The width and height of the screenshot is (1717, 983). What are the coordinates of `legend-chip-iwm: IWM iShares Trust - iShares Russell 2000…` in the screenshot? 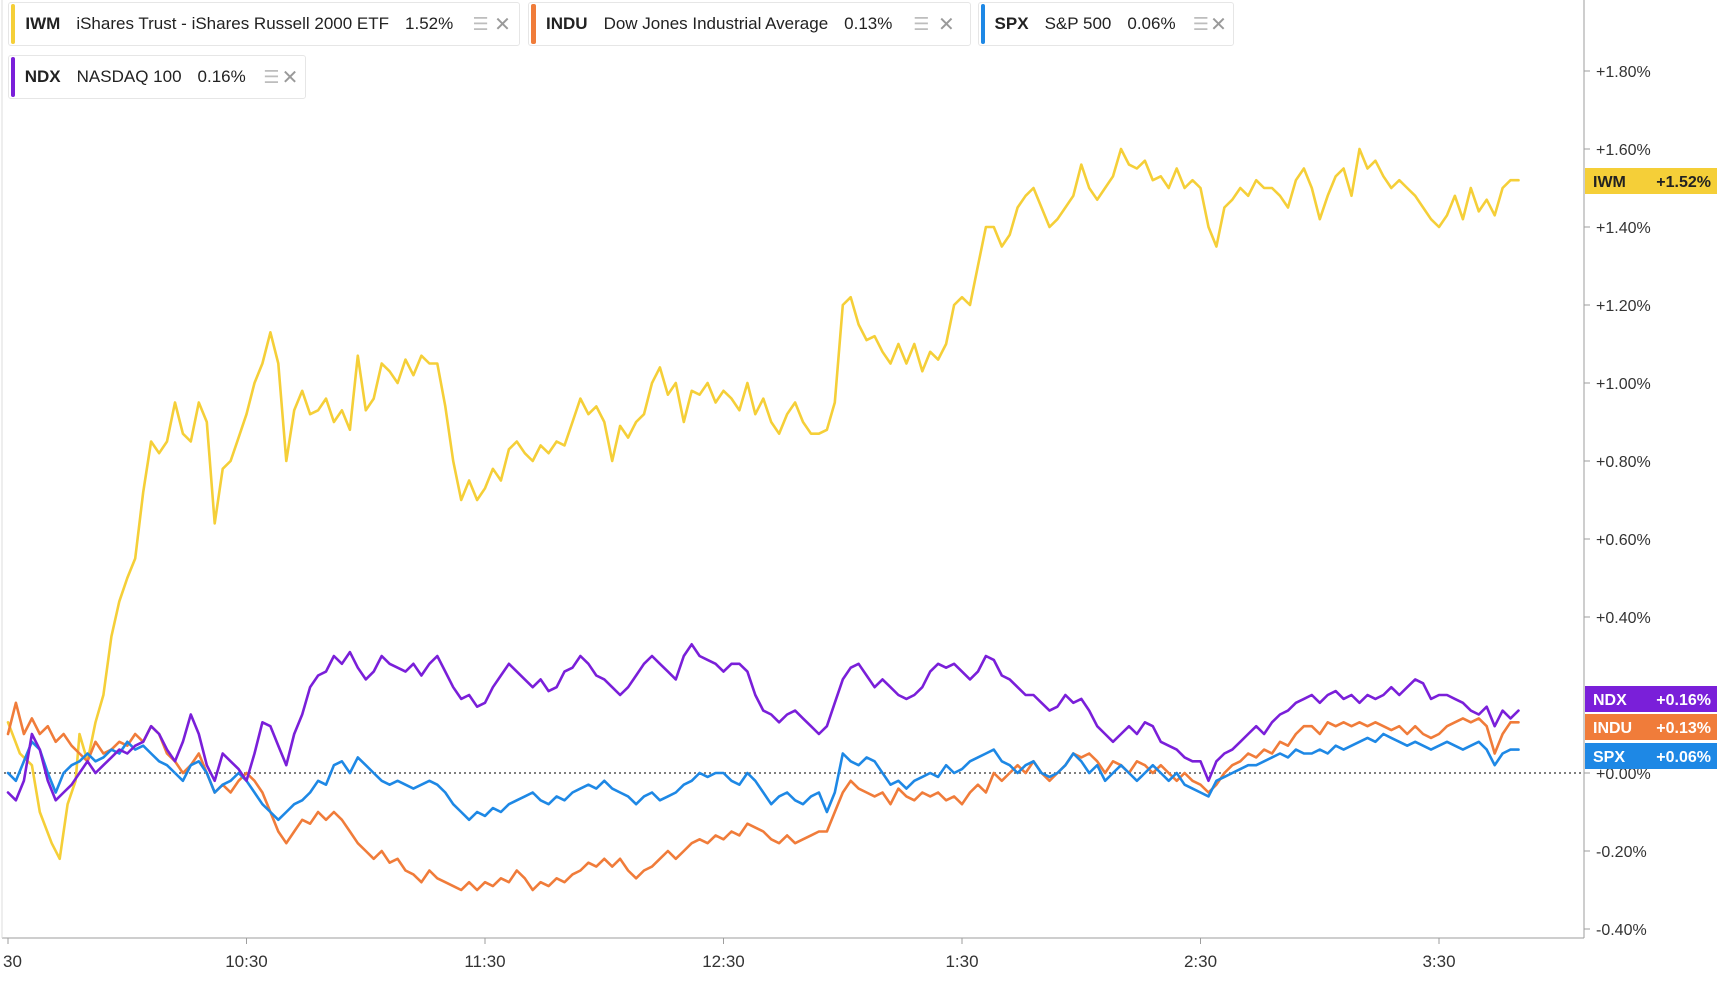 It's located at (264, 24).